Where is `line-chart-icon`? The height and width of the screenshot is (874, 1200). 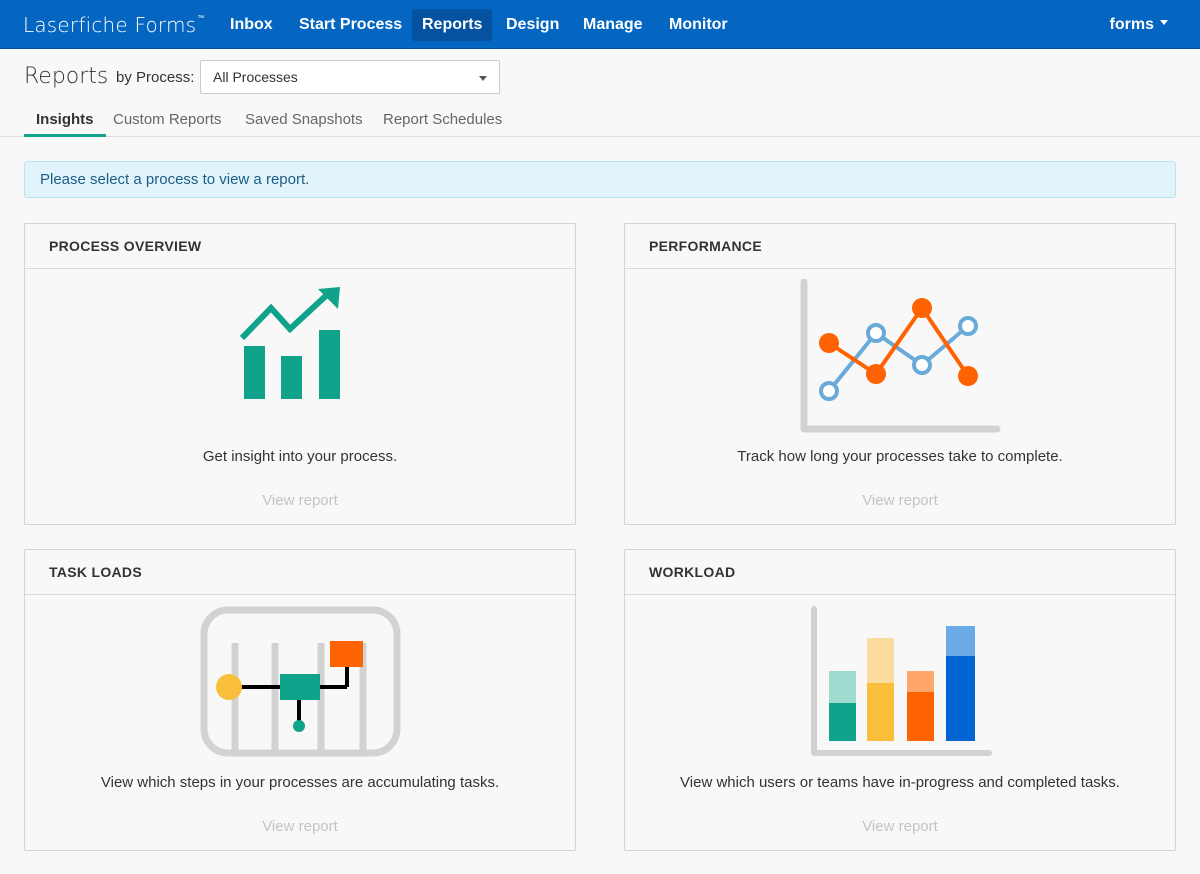
line-chart-icon is located at coordinates (900, 356).